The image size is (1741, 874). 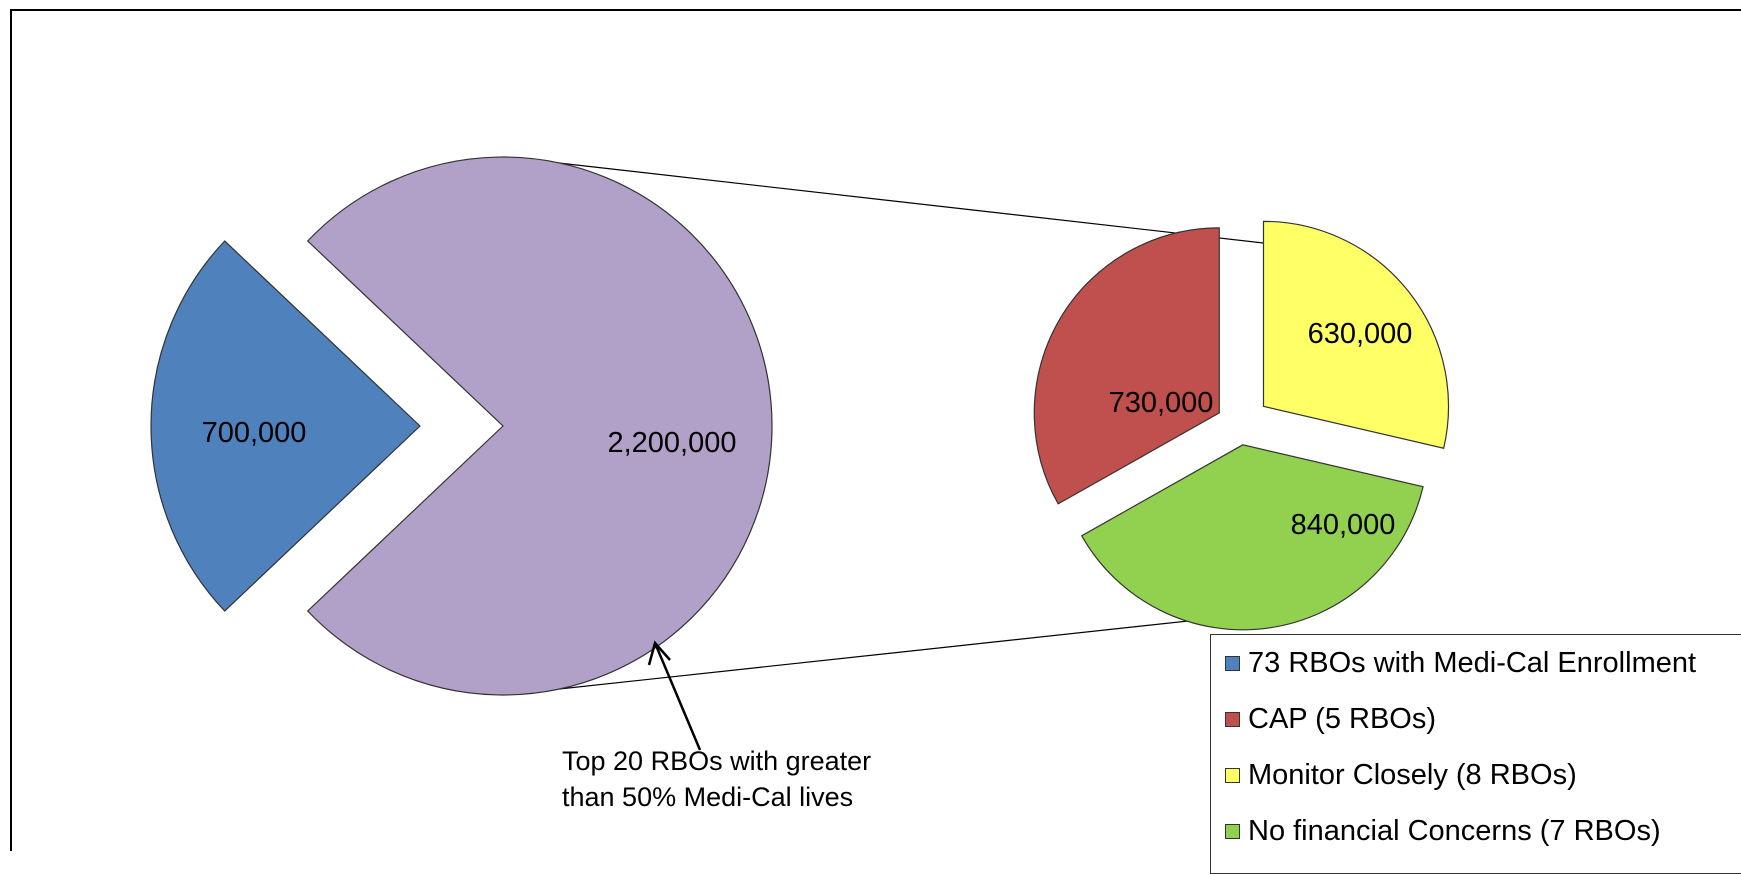 I want to click on pie-slice-monitor, so click(x=1356, y=334).